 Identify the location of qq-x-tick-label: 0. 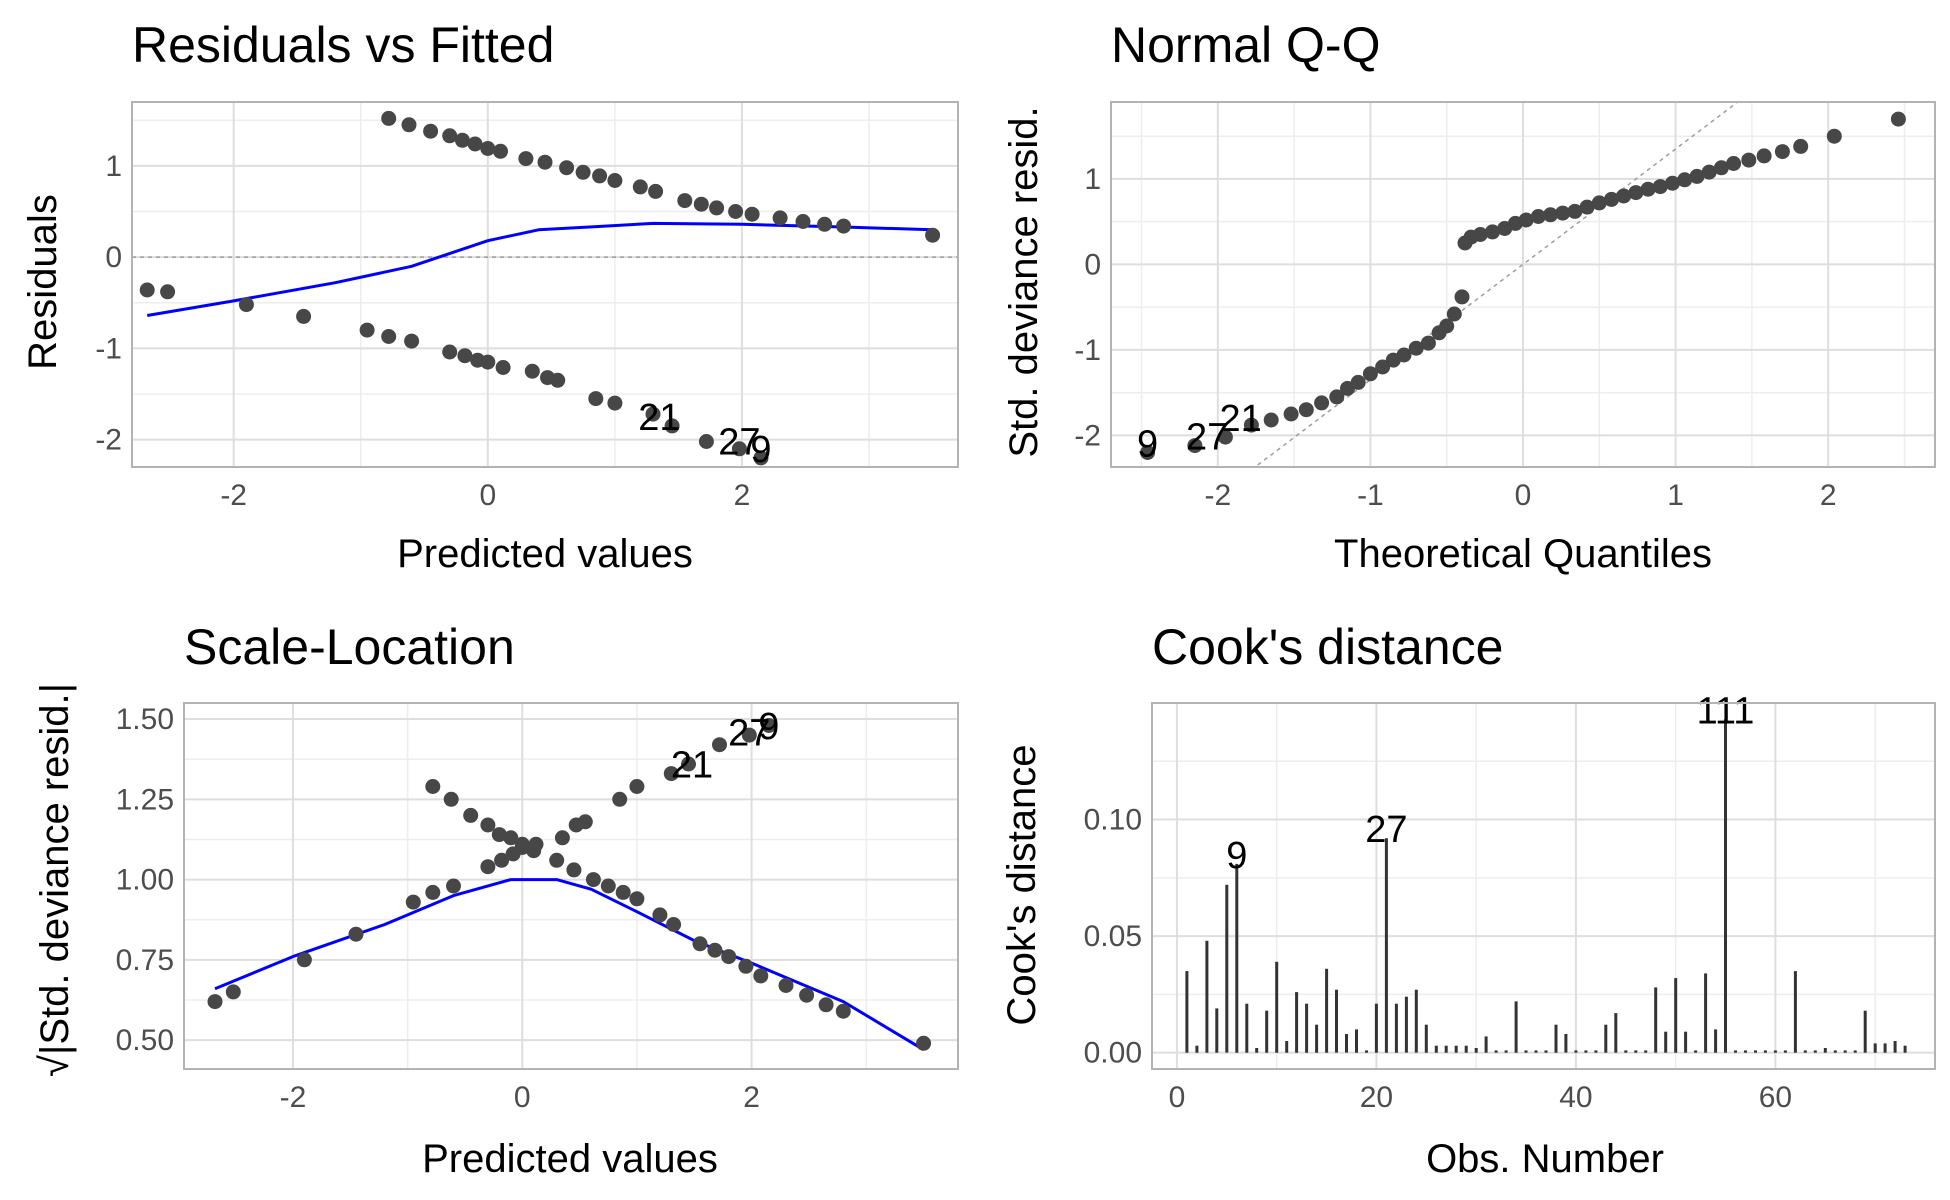
(1523, 495).